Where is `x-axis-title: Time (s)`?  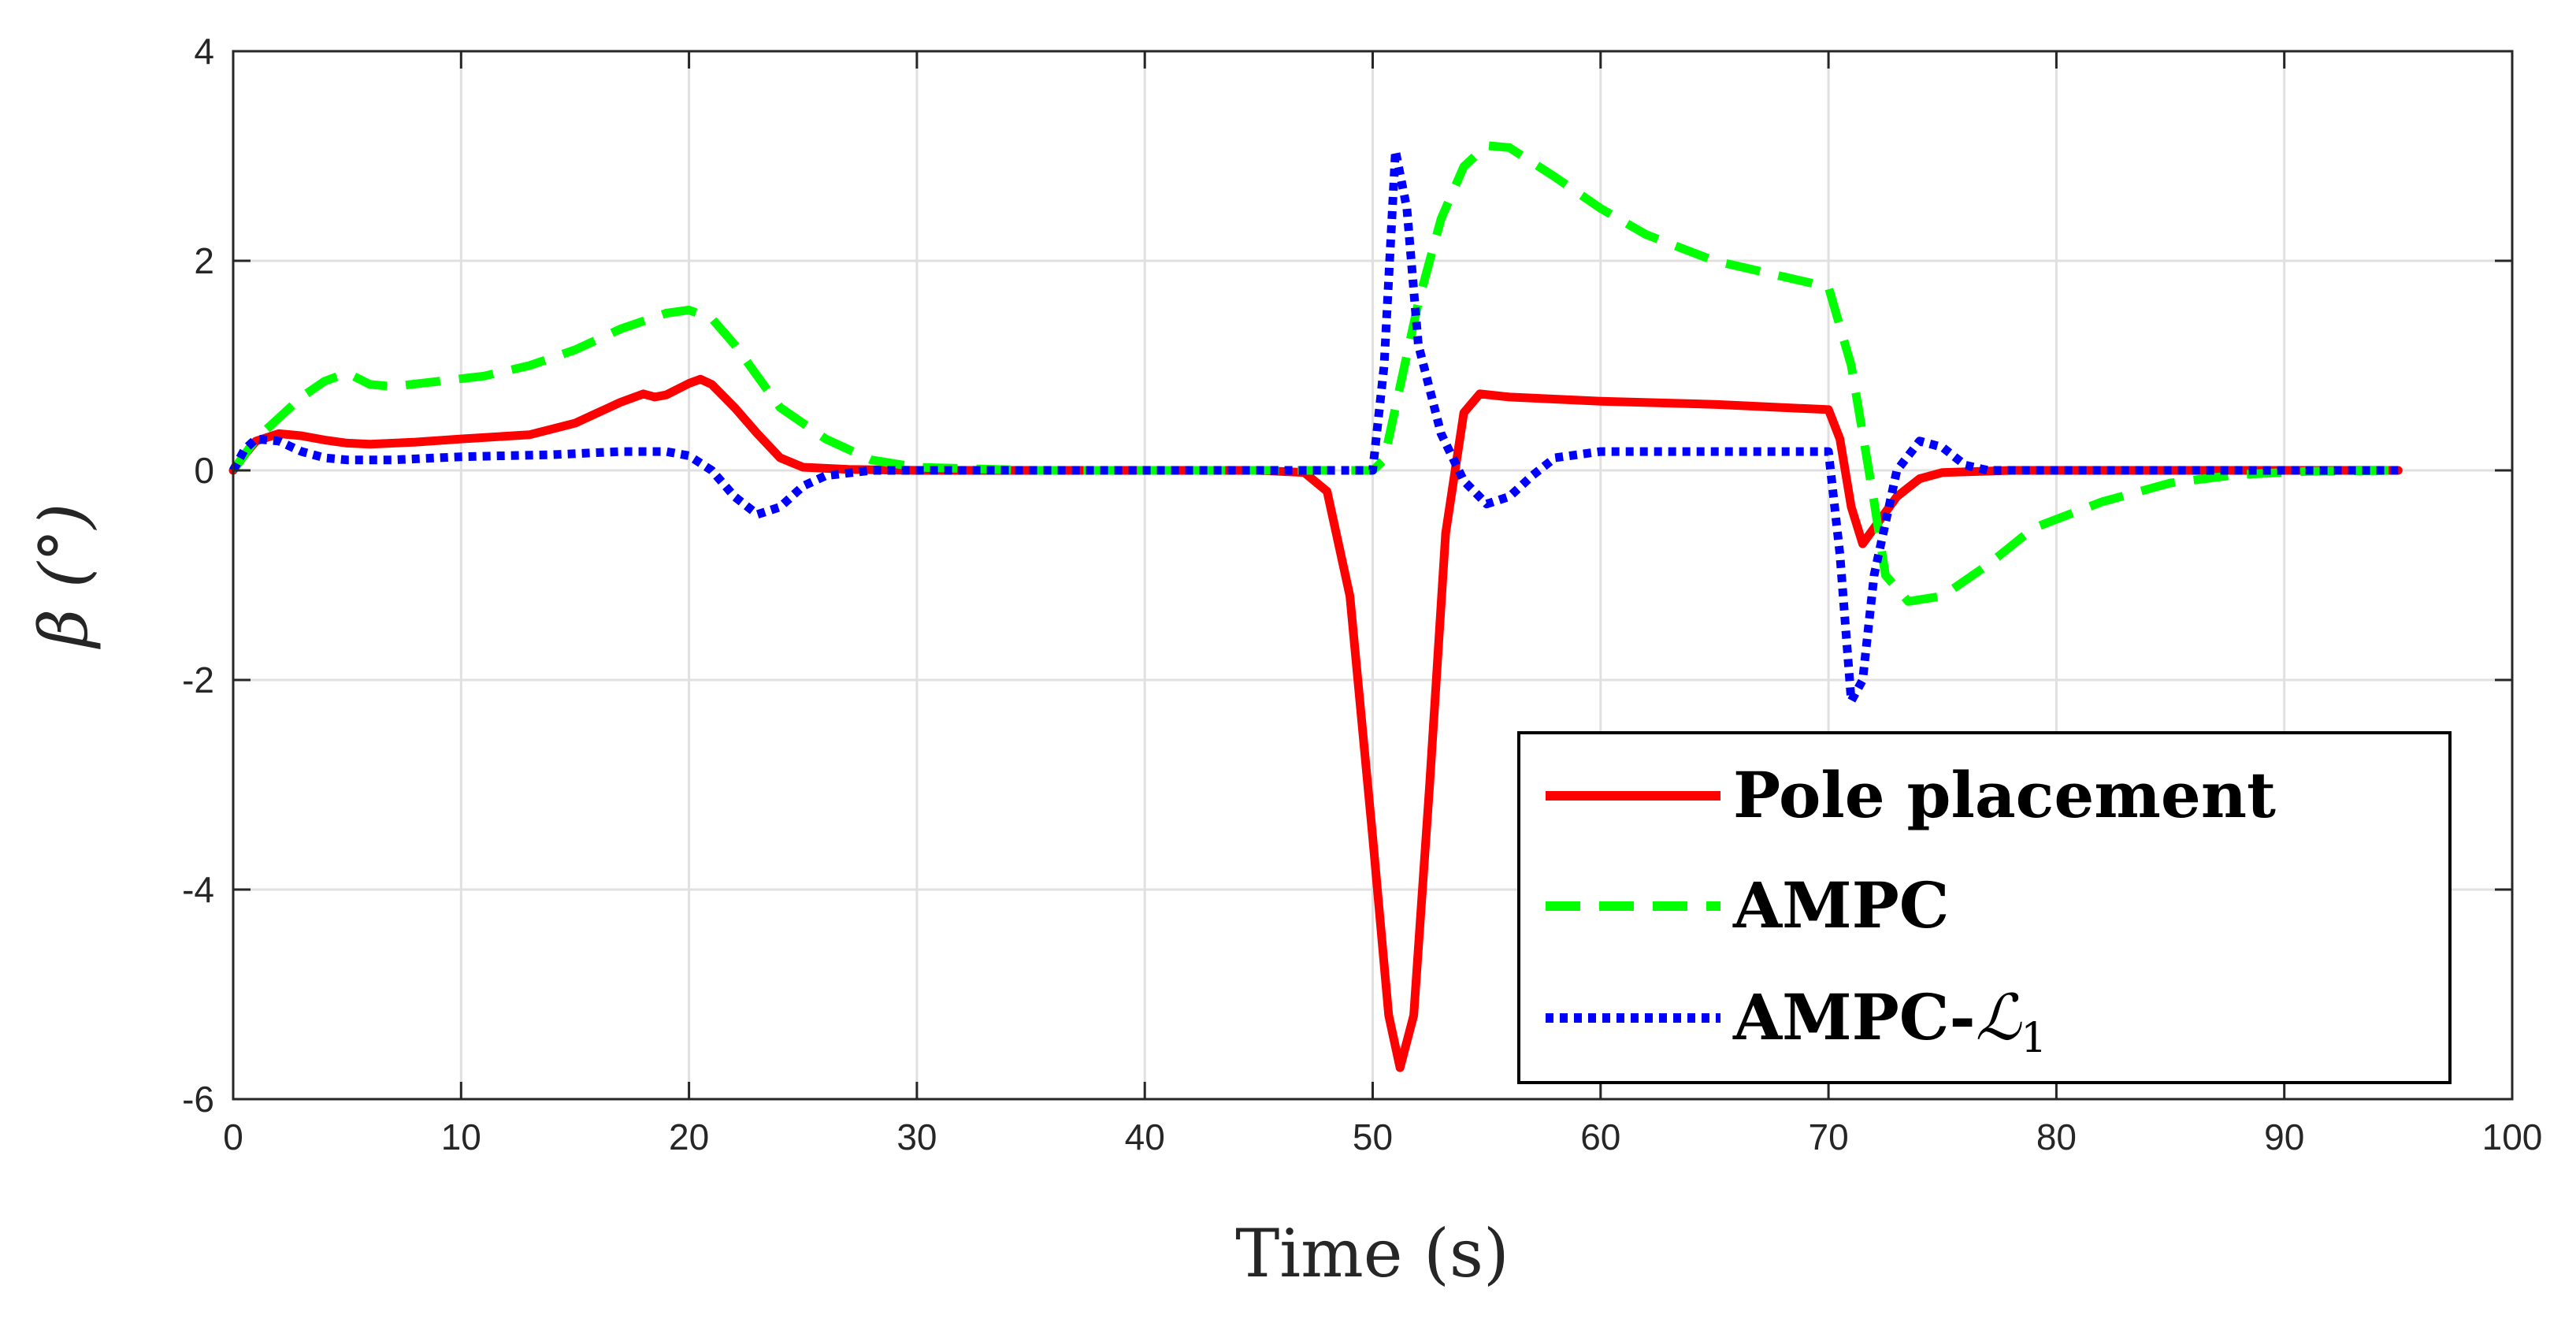
x-axis-title: Time (s) is located at coordinates (1372, 1253).